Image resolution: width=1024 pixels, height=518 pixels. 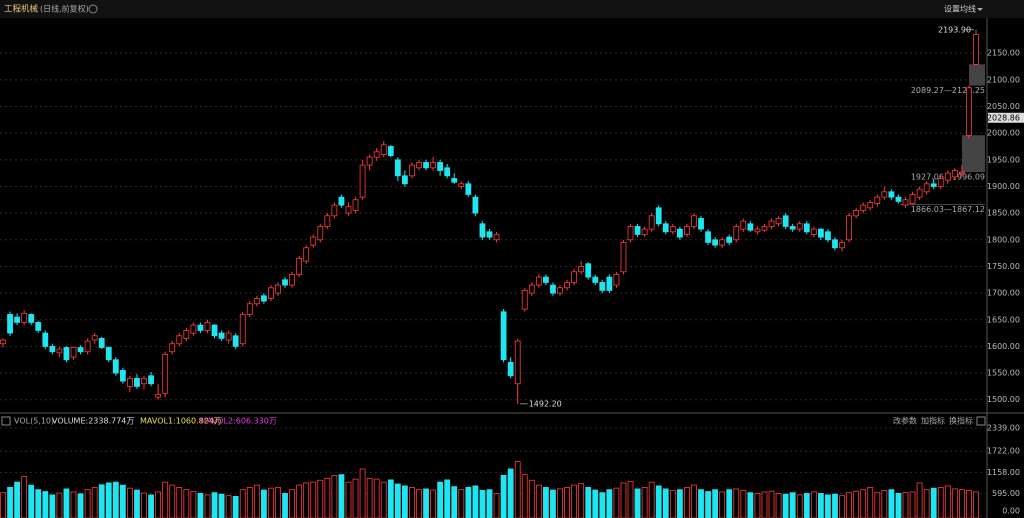 I want to click on vol-indicator: VOL(5,10), so click(x=34, y=421).